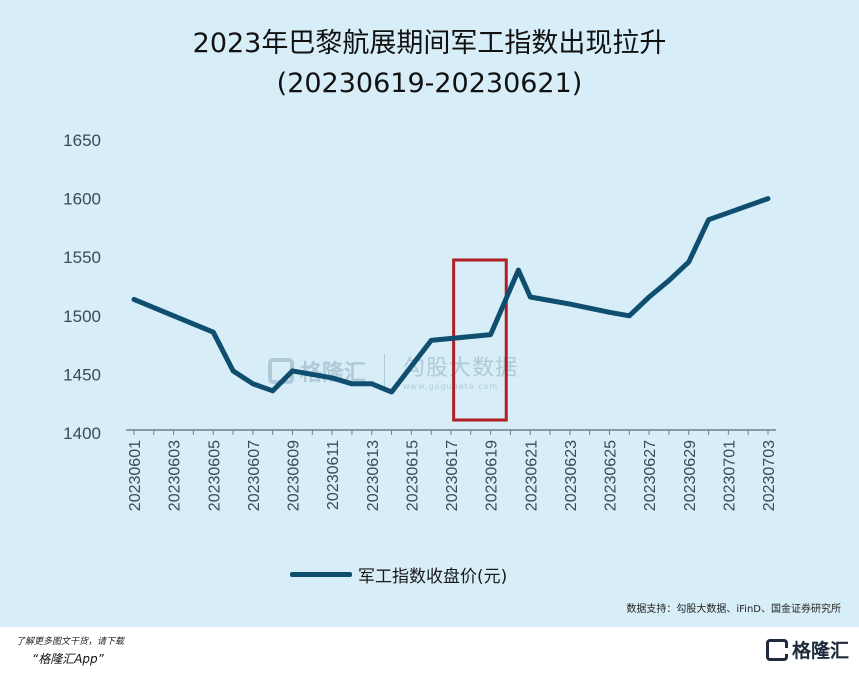 This screenshot has width=859, height=679. What do you see at coordinates (769, 475) in the screenshot?
I see `x-tick-label: 20230703` at bounding box center [769, 475].